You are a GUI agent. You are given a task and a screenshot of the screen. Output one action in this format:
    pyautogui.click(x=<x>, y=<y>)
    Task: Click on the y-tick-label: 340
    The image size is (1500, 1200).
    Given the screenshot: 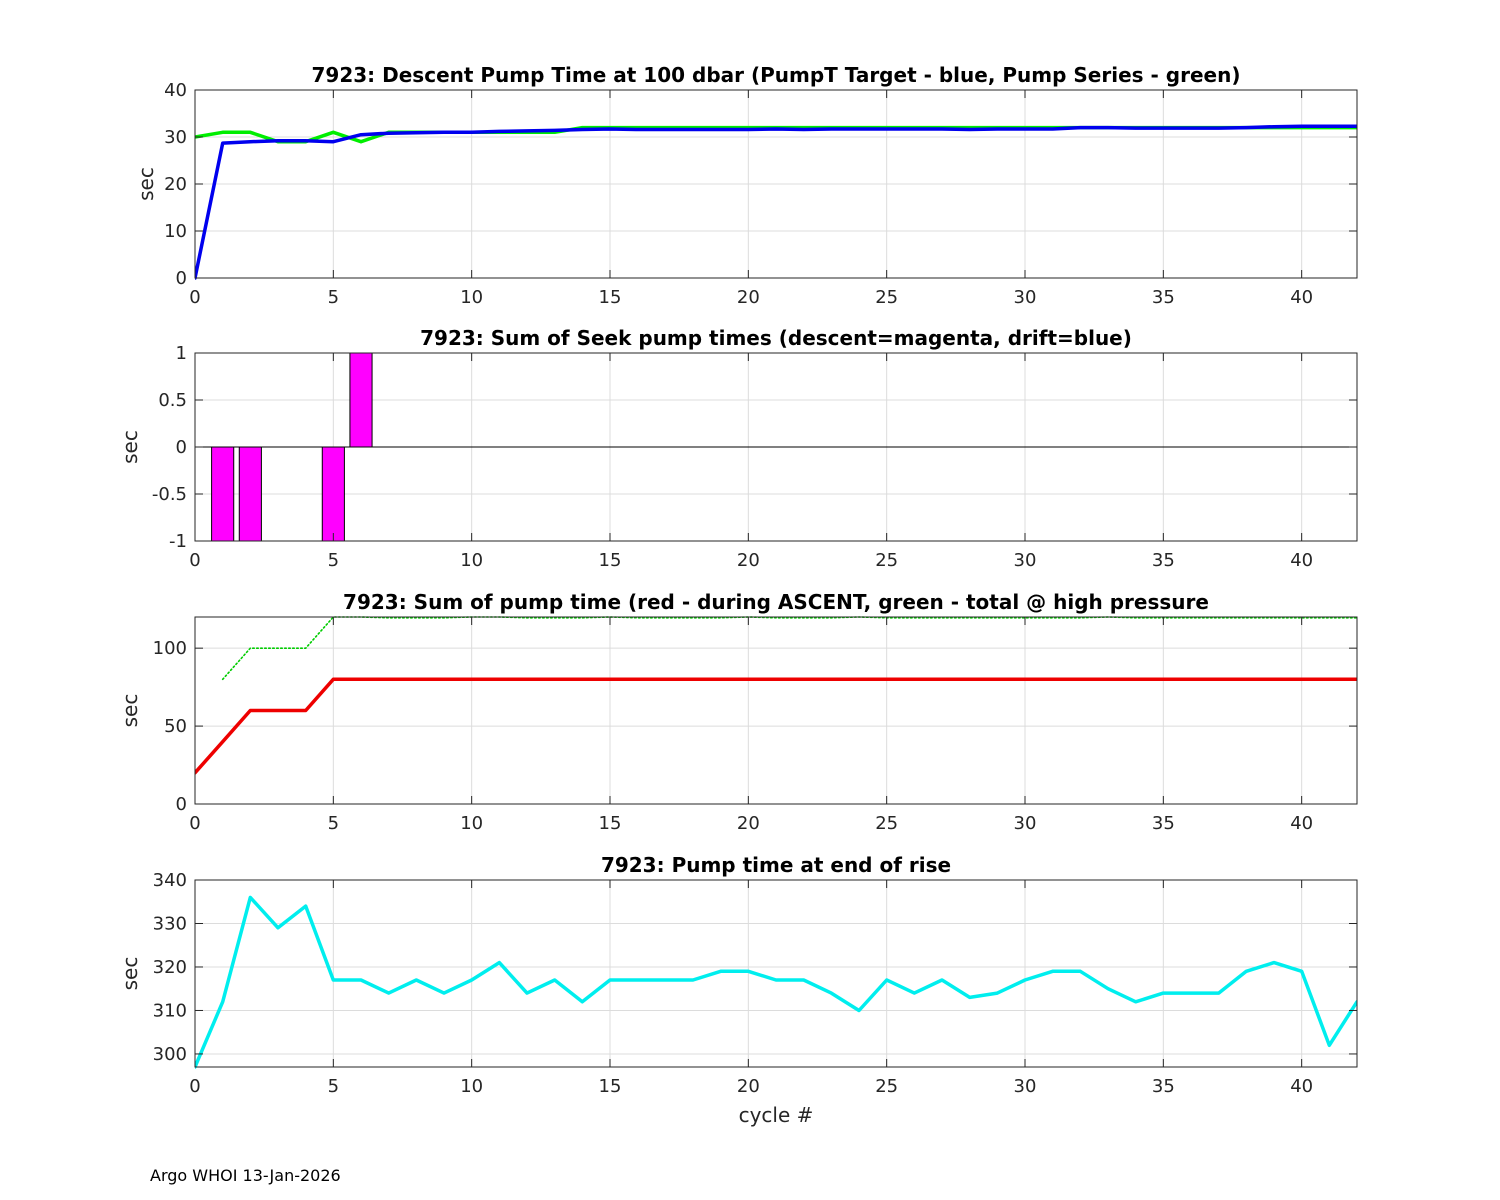 What is the action you would take?
    pyautogui.click(x=170, y=880)
    